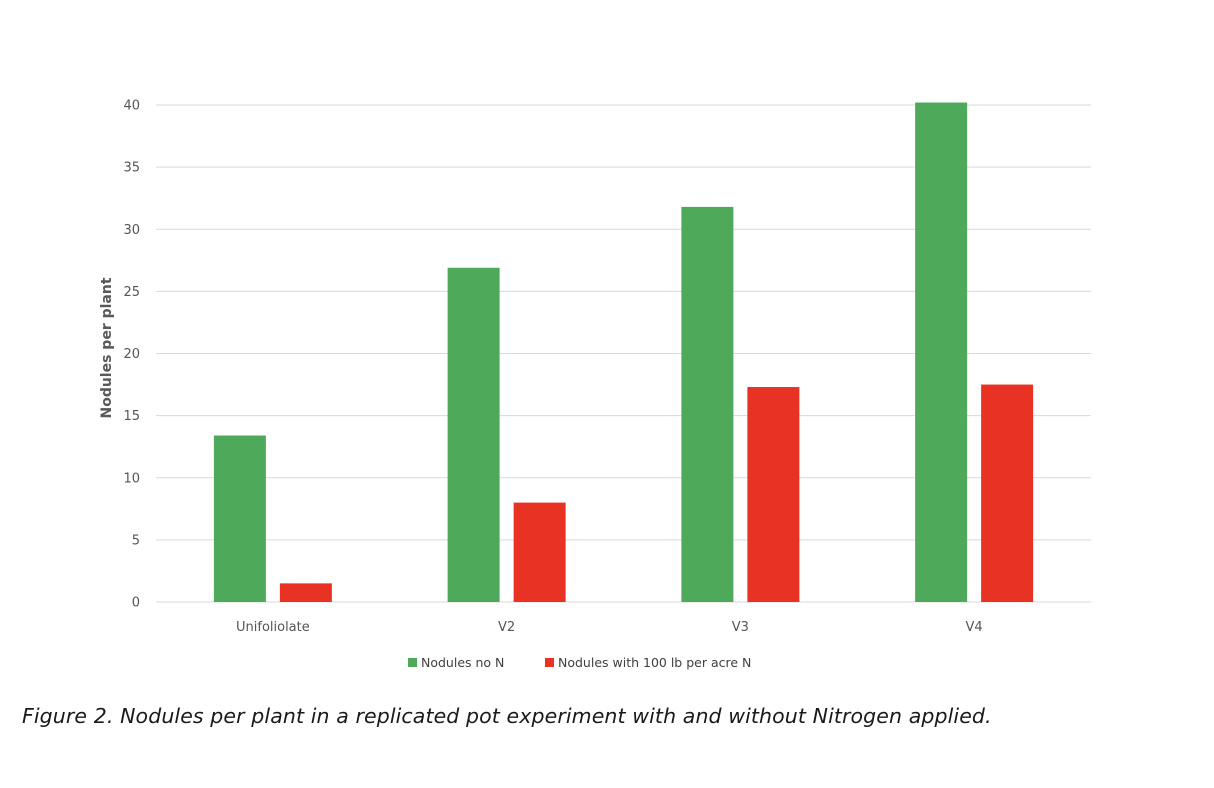  I want to click on y-tick-label: 40, so click(131, 106).